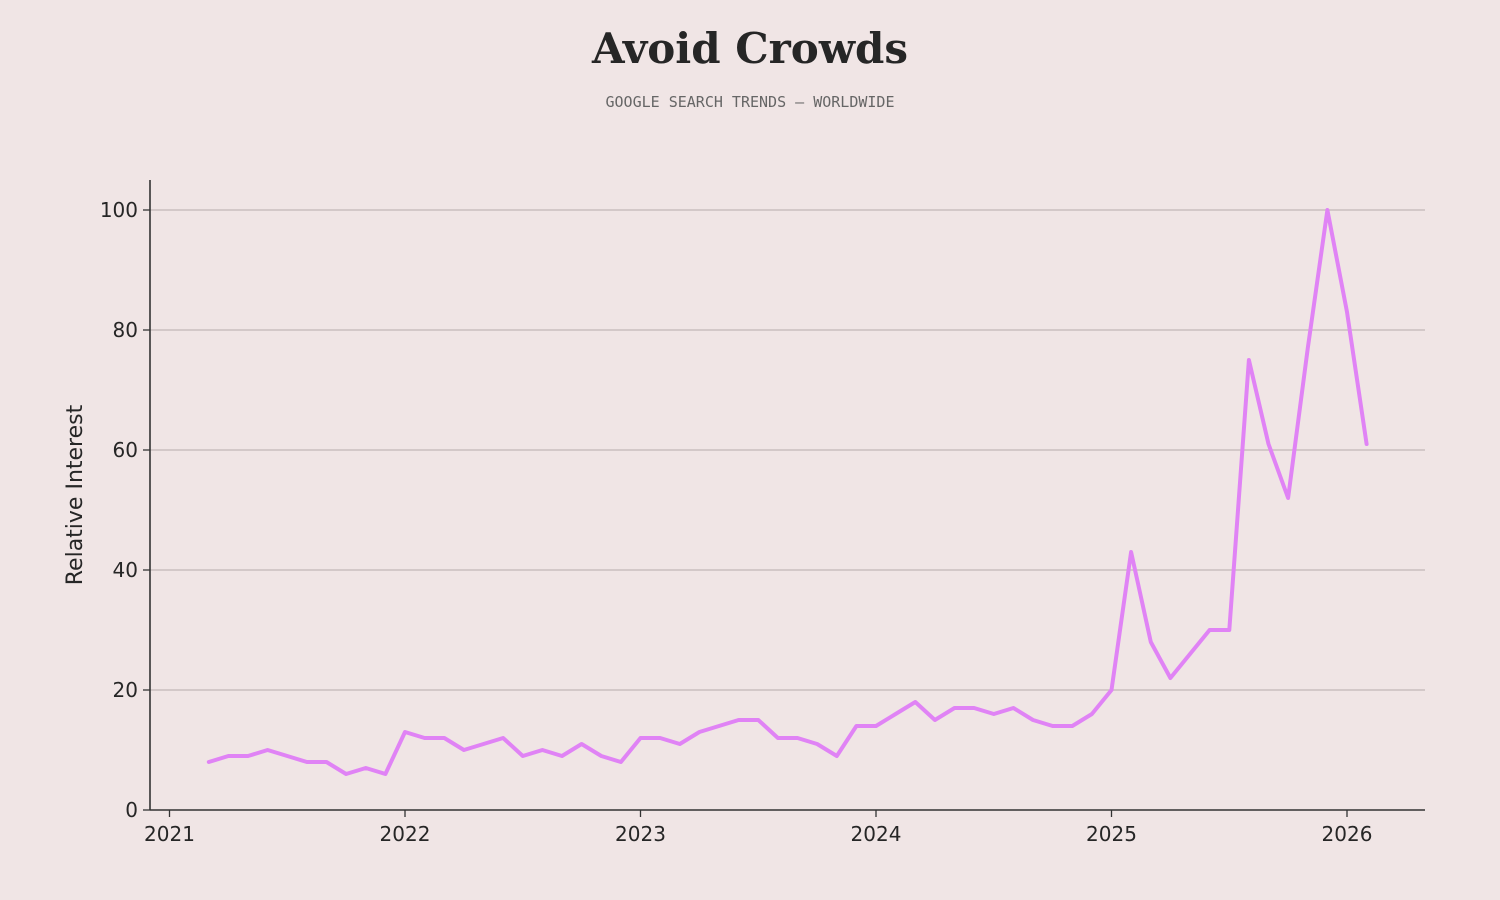 The width and height of the screenshot is (1500, 900). What do you see at coordinates (169, 834) in the screenshot?
I see `x-tick-label: 2021` at bounding box center [169, 834].